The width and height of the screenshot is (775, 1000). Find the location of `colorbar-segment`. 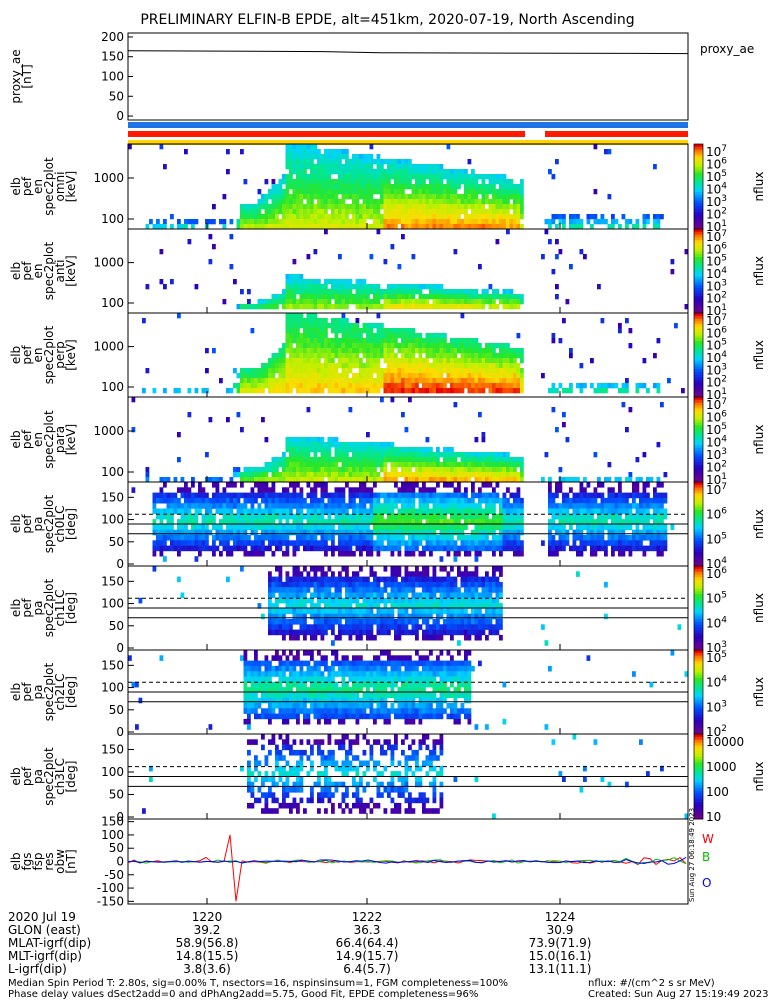

colorbar-segment is located at coordinates (698, 233).